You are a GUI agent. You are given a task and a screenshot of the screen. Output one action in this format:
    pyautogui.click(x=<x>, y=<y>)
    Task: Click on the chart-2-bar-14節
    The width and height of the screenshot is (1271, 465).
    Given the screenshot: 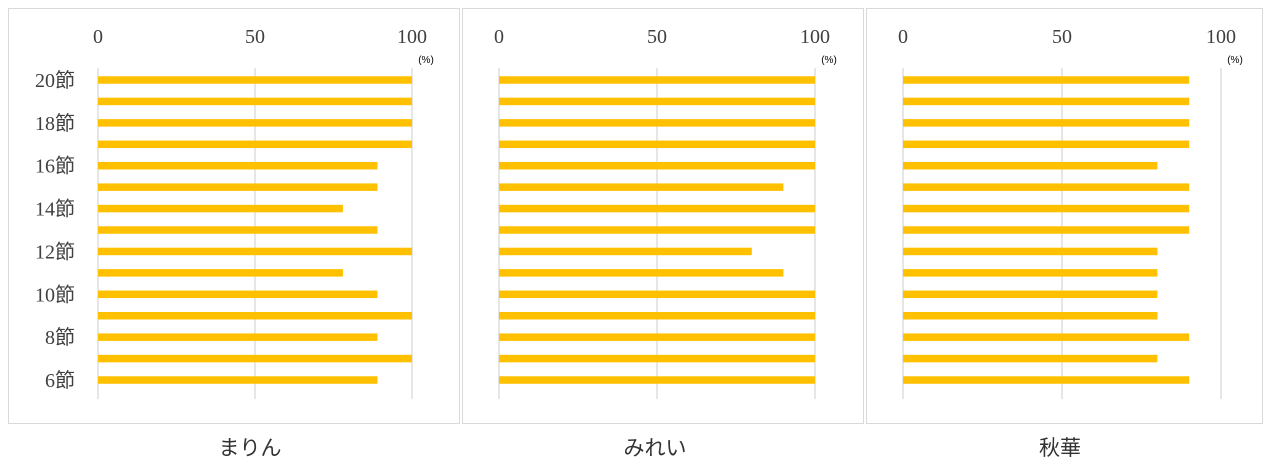 What is the action you would take?
    pyautogui.click(x=657, y=208)
    